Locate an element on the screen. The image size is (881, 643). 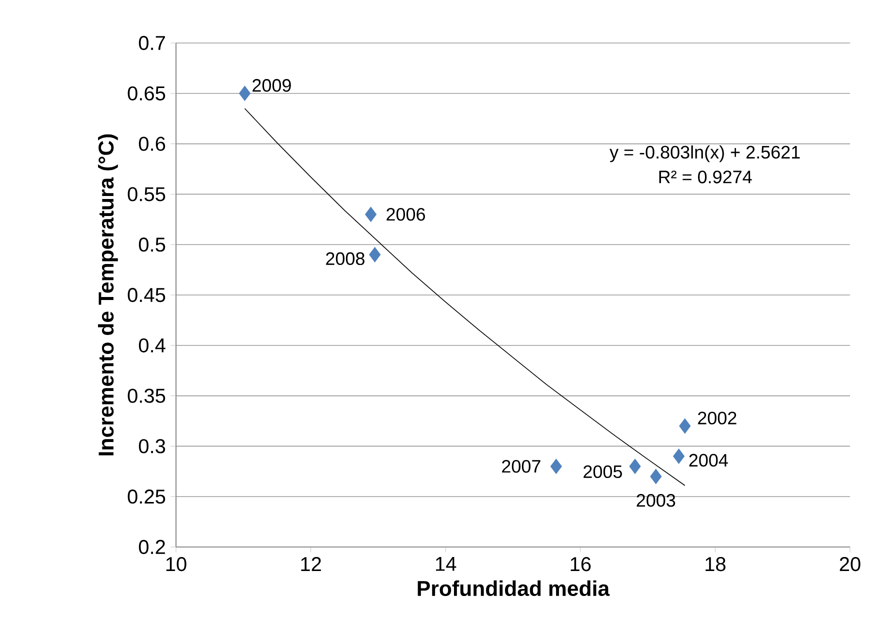
x-tick-label: 18 is located at coordinates (716, 564).